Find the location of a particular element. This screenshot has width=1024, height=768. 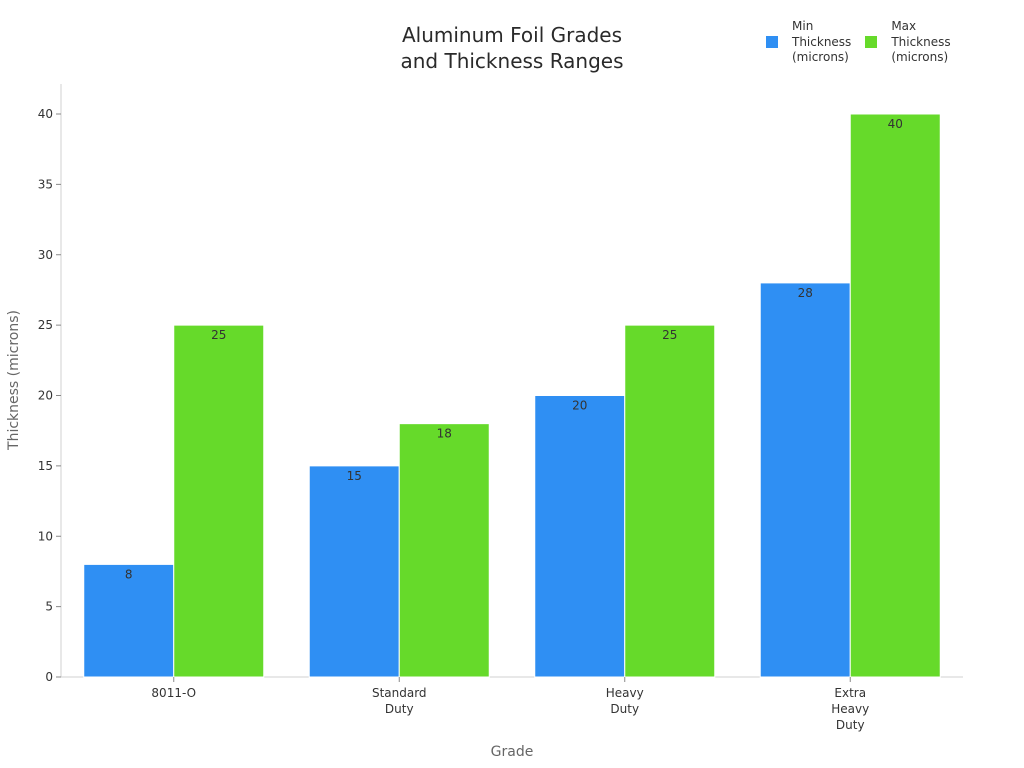

bar-value-label: 28 is located at coordinates (805, 293).